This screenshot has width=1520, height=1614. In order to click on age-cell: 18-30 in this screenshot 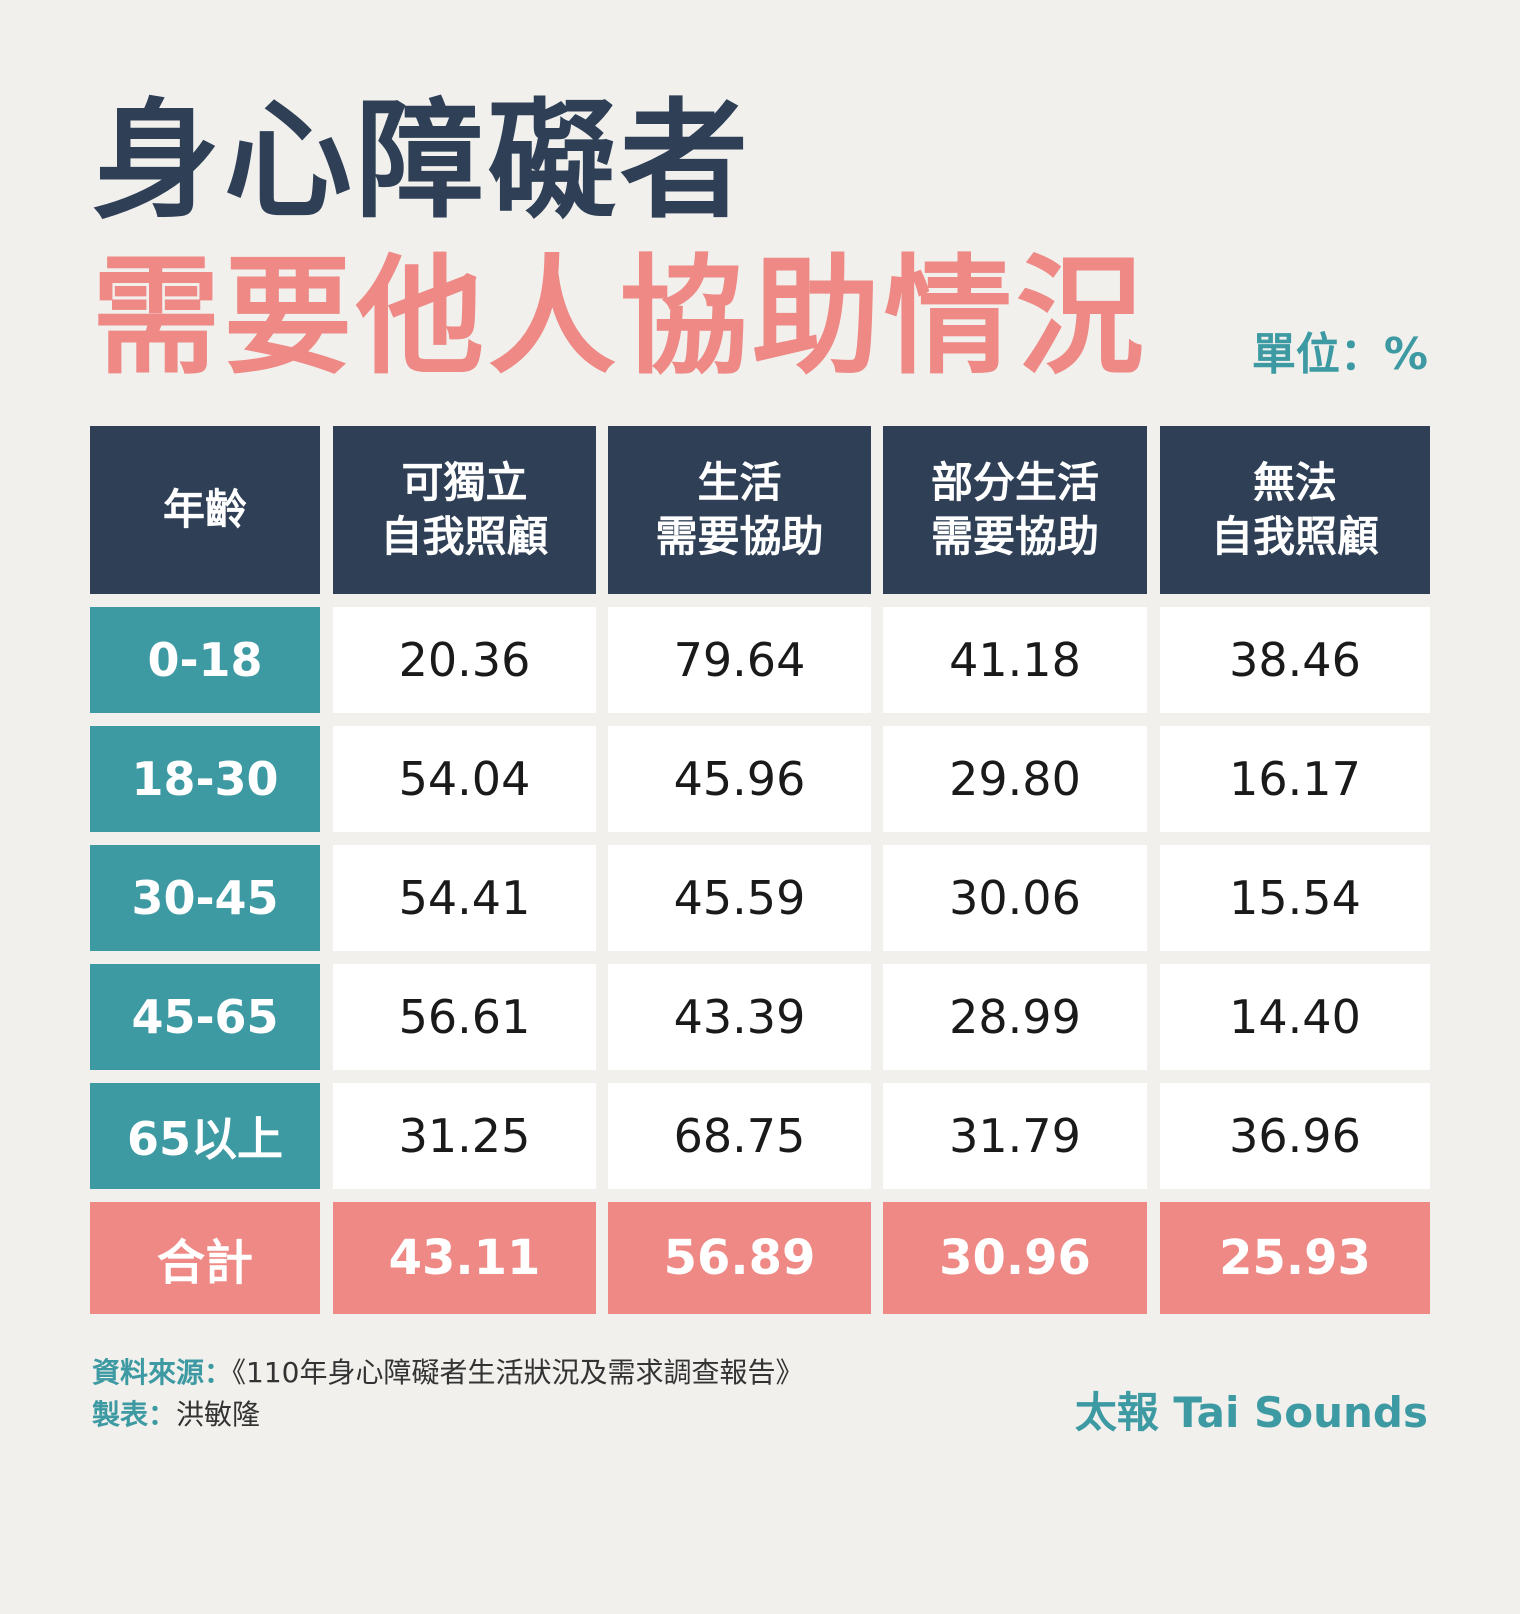, I will do `click(205, 779)`.